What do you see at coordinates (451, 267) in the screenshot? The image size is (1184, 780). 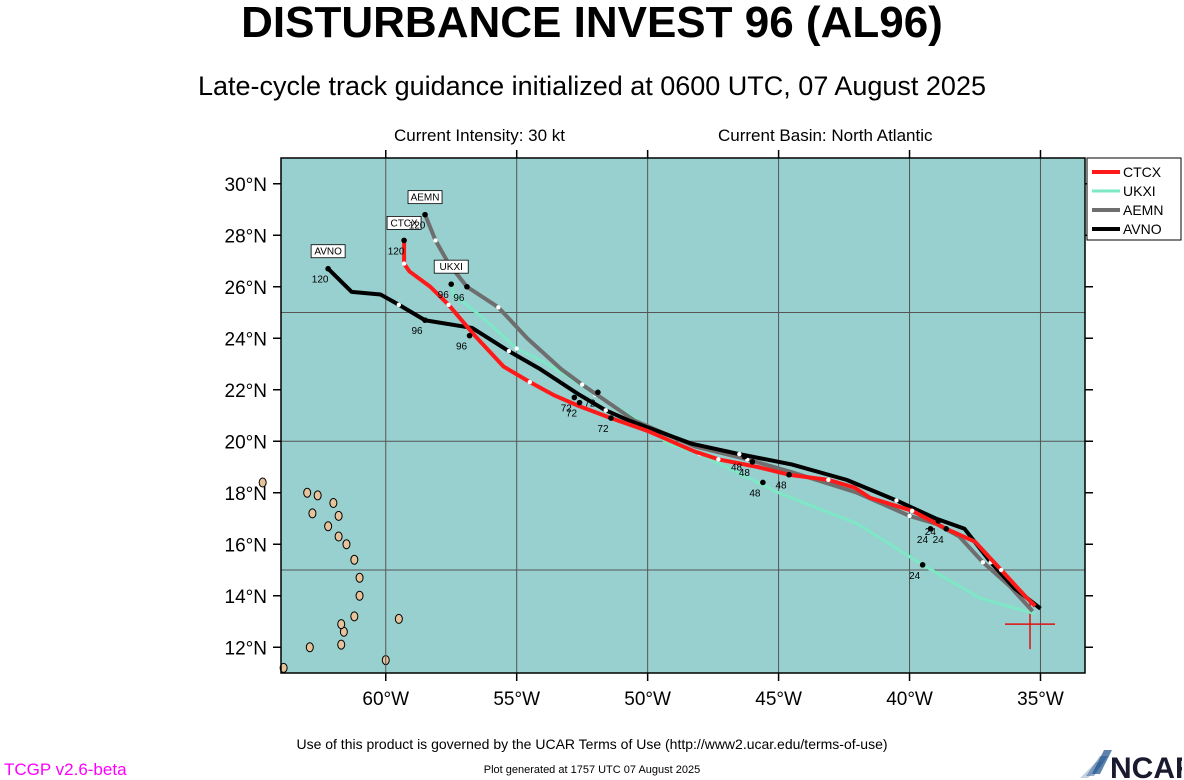 I see `track-end-label: UKXI` at bounding box center [451, 267].